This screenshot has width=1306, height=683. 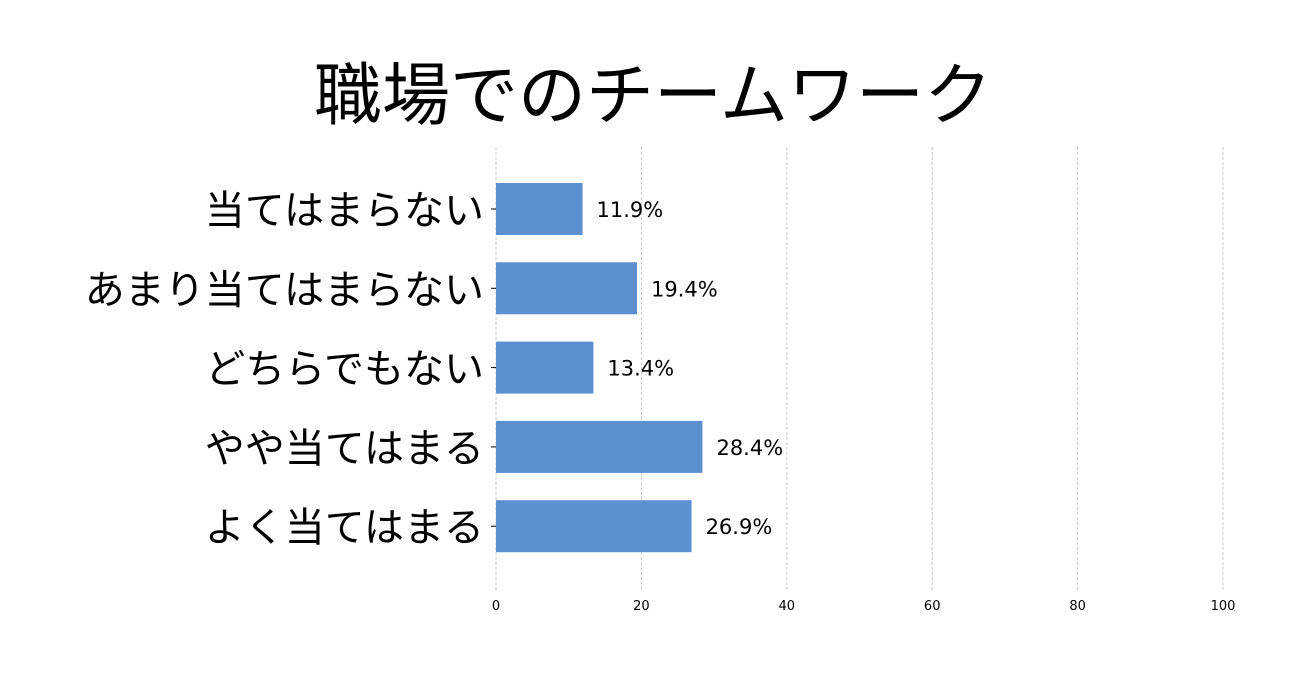 What do you see at coordinates (599, 368) in the screenshot?
I see `bars` at bounding box center [599, 368].